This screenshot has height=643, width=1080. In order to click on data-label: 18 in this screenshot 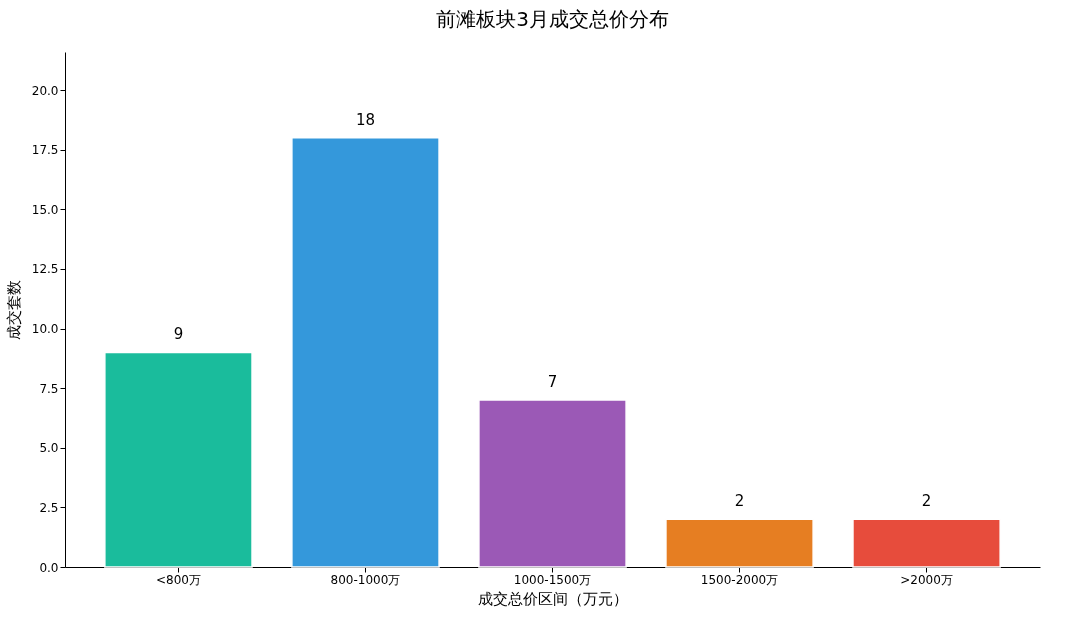, I will do `click(365, 119)`.